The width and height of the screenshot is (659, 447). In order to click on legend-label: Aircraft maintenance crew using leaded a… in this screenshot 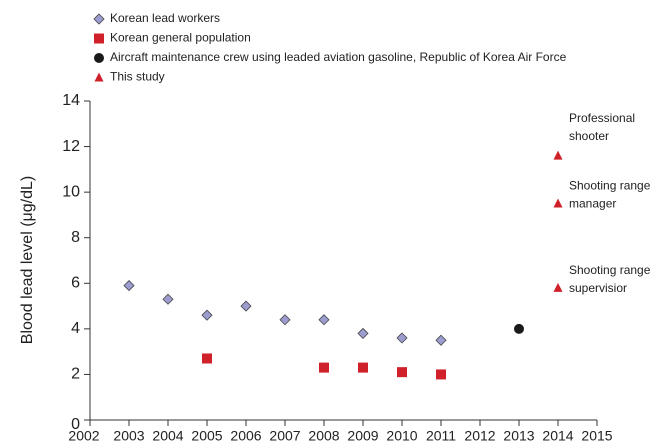, I will do `click(338, 57)`.